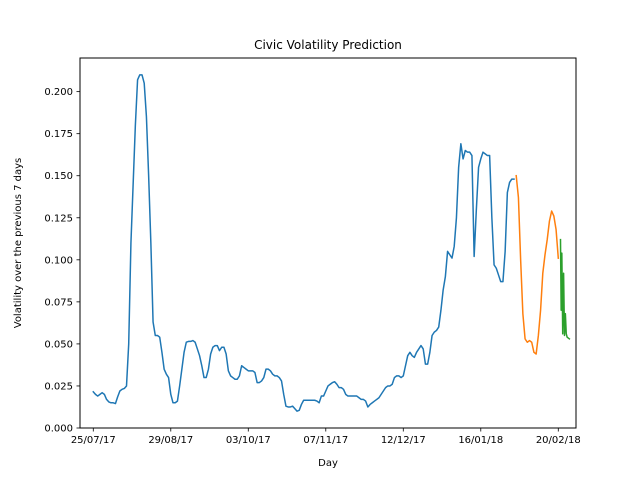 Image resolution: width=640 pixels, height=480 pixels. I want to click on y-tick-label: 0.025, so click(58, 386).